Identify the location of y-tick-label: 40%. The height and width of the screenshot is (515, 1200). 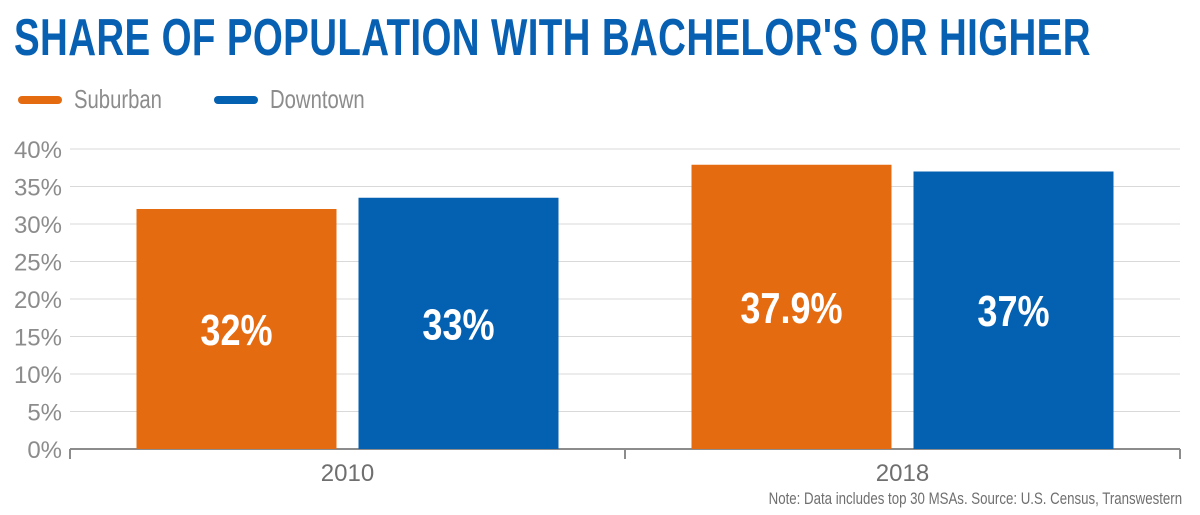
(38, 150).